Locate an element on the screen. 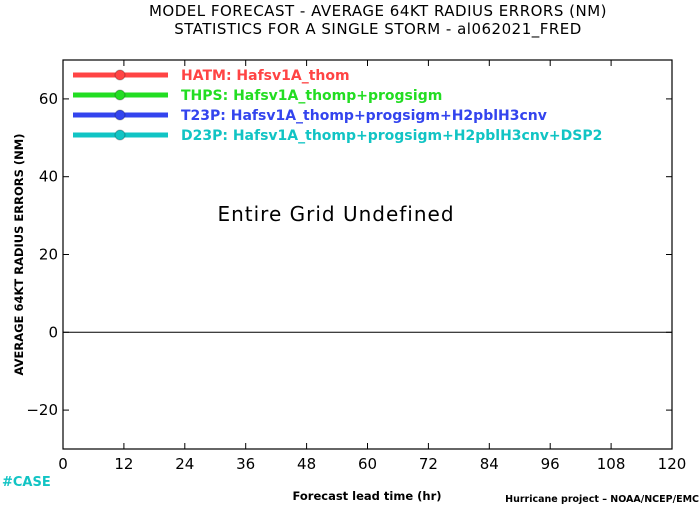  x-tick-label: 48 is located at coordinates (306, 464).